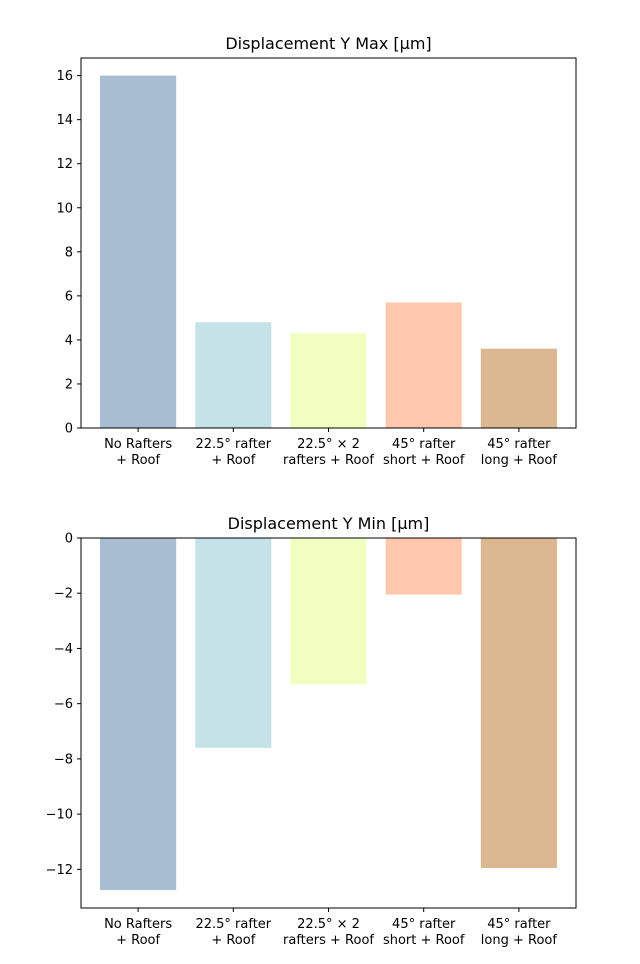  What do you see at coordinates (328, 43) in the screenshot?
I see `chart-title: Displacement Y Max [µm]` at bounding box center [328, 43].